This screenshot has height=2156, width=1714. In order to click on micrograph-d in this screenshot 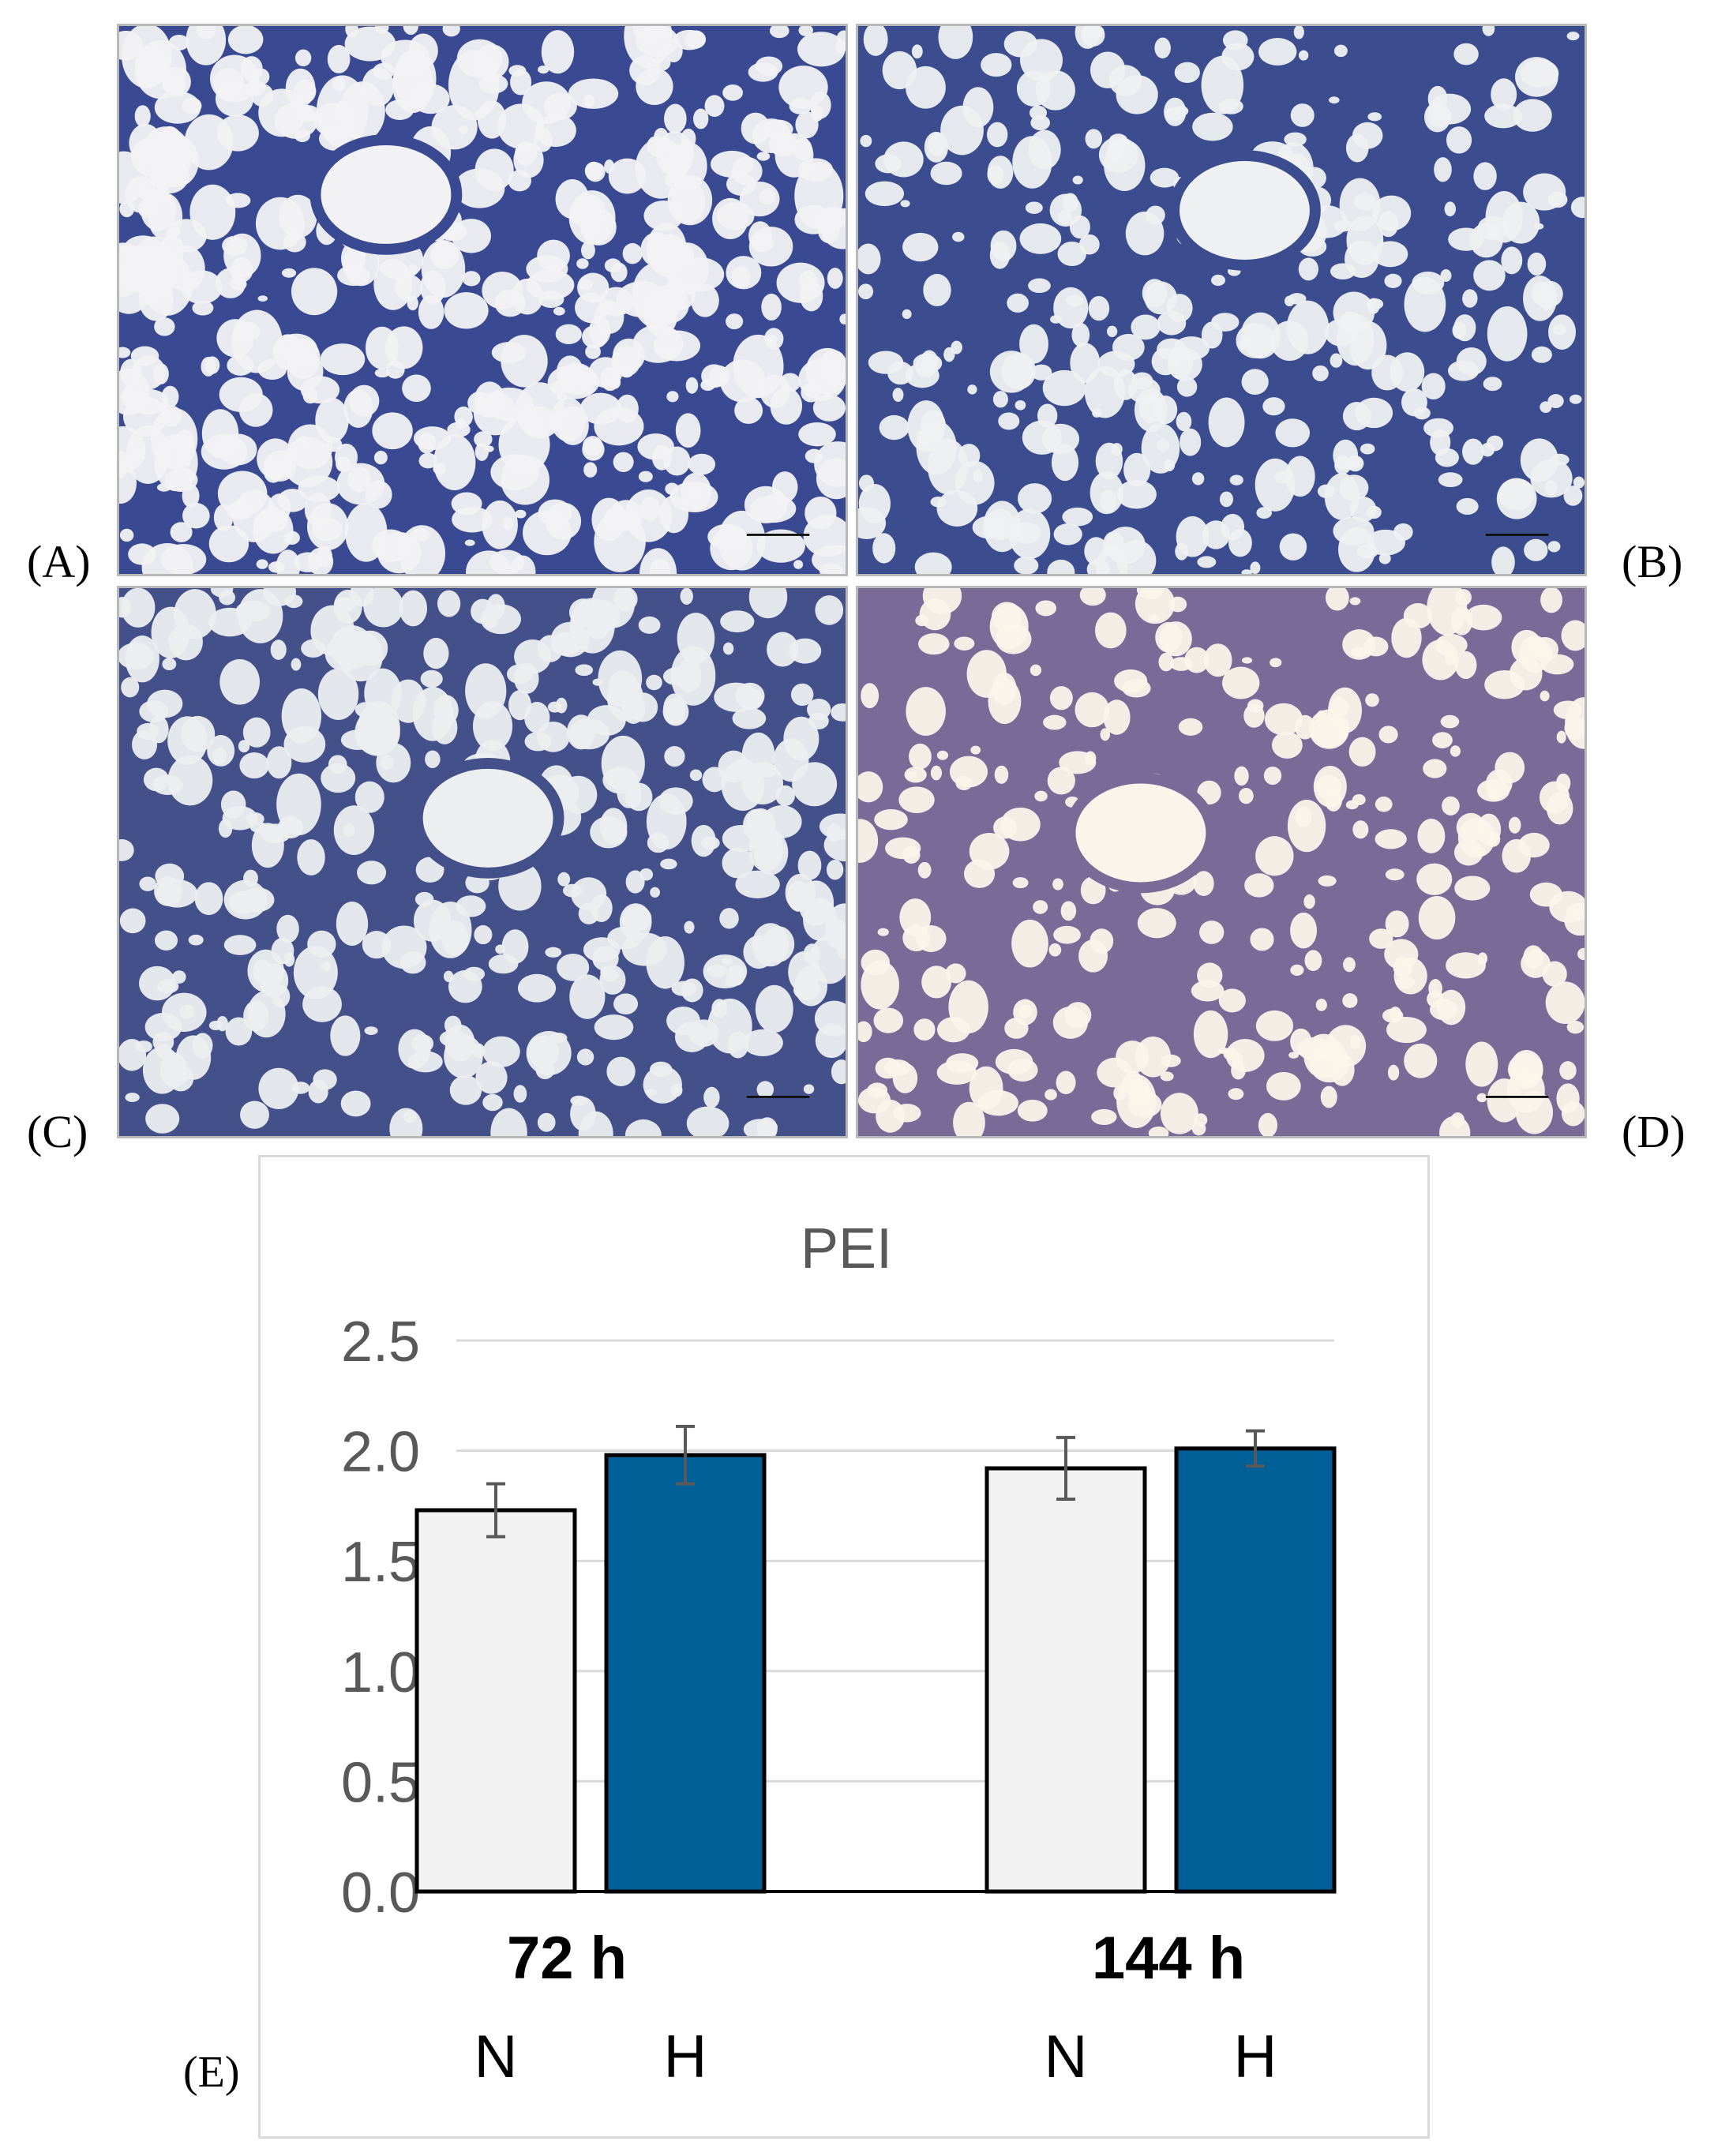, I will do `click(1221, 862)`.